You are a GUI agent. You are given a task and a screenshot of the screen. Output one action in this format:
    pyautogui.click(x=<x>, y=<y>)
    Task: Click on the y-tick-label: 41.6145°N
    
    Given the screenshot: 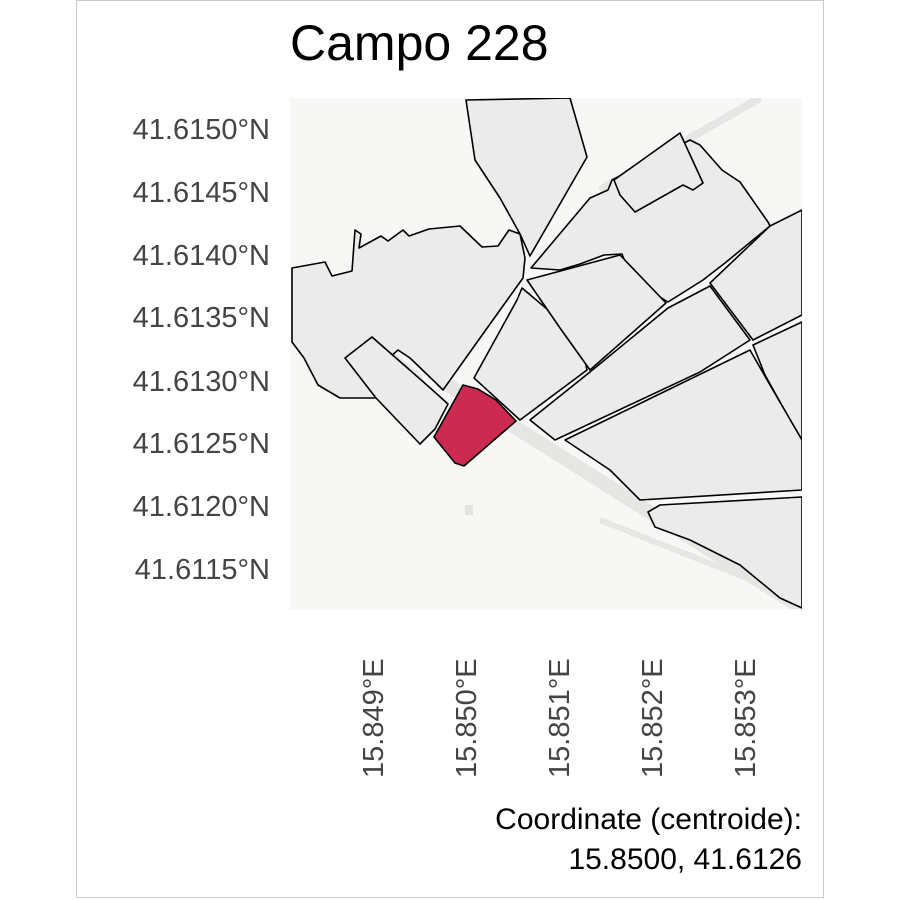 What is the action you would take?
    pyautogui.click(x=201, y=193)
    